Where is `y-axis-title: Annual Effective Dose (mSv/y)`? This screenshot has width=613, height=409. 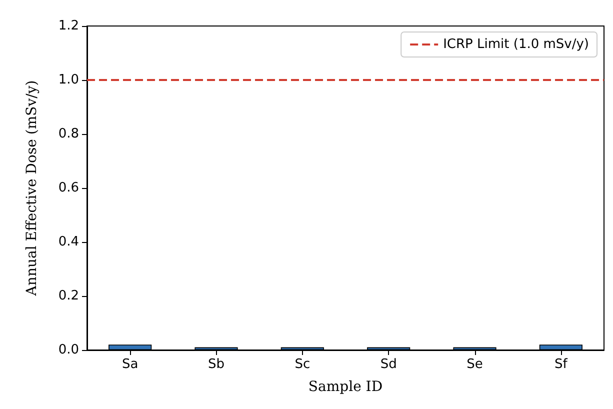
y-axis-title: Annual Effective Dose (mSv/y) is located at coordinates (32, 188).